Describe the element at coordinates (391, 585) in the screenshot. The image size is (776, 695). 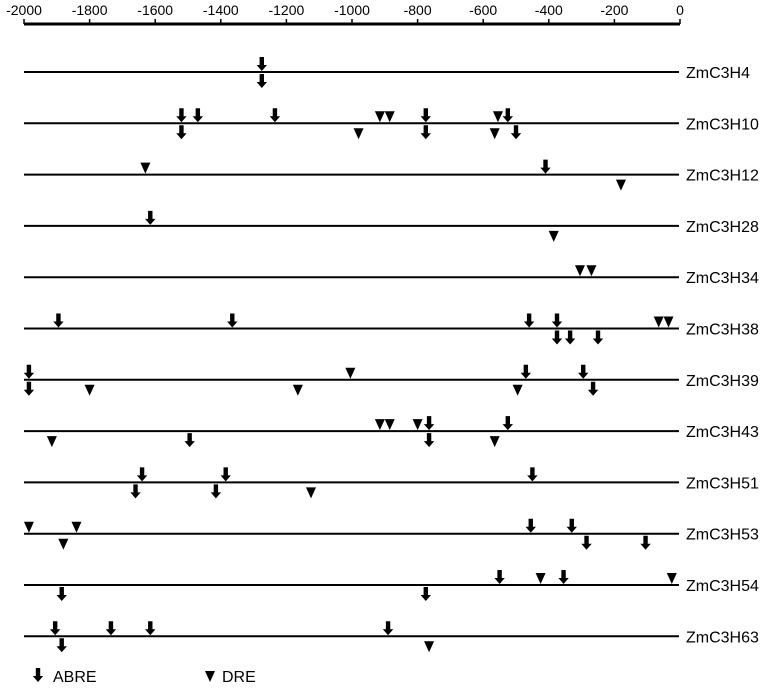
I see `gene-track: ZmC3H54` at that location.